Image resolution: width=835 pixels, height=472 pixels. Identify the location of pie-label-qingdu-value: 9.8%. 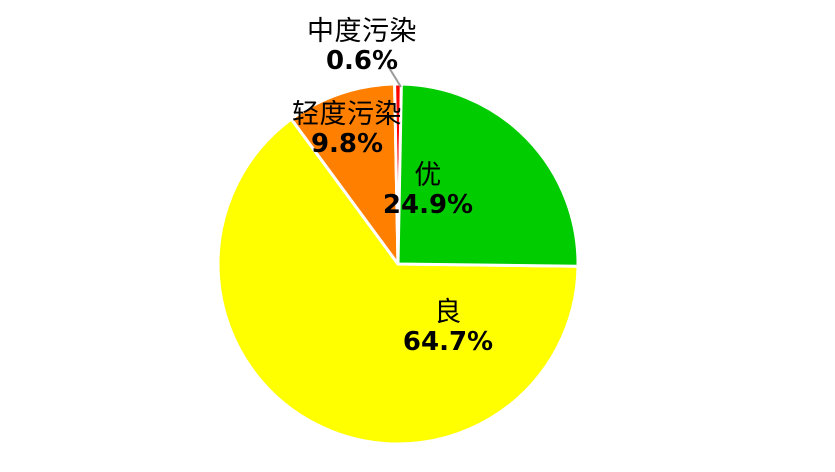
(347, 144).